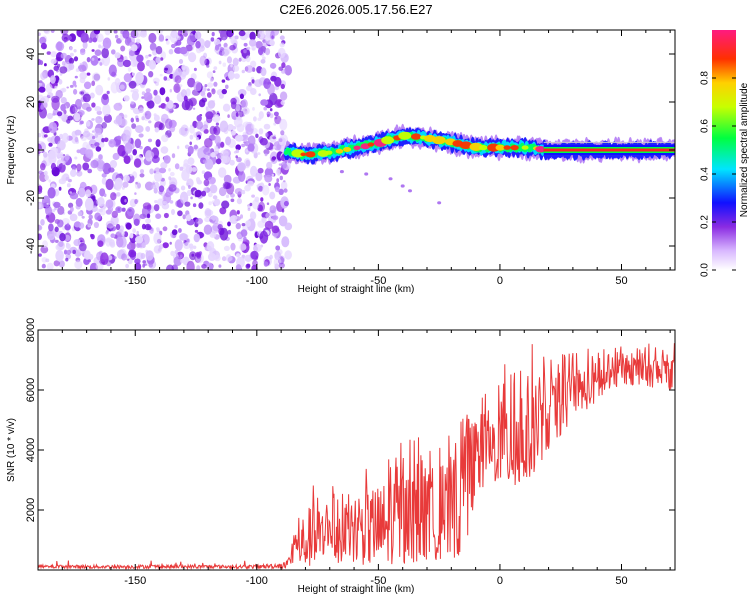 The height and width of the screenshot is (600, 750). What do you see at coordinates (257, 581) in the screenshot?
I see `snr-xtick-label: -100` at bounding box center [257, 581].